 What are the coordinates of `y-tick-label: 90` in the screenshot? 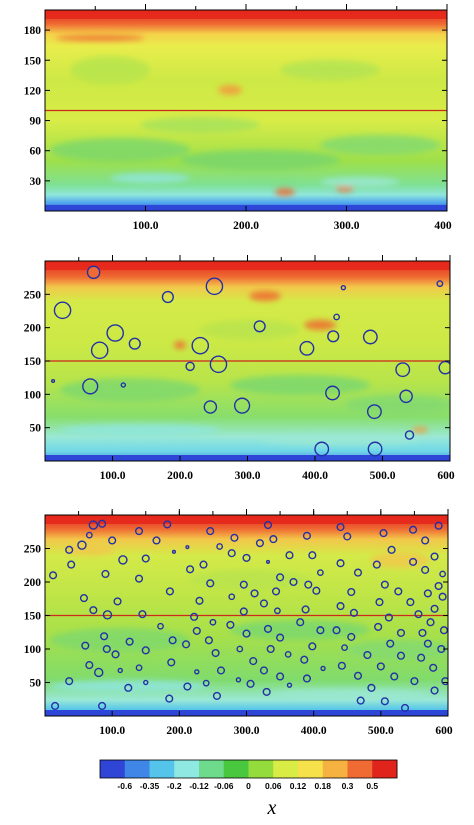 It's located at (36, 122).